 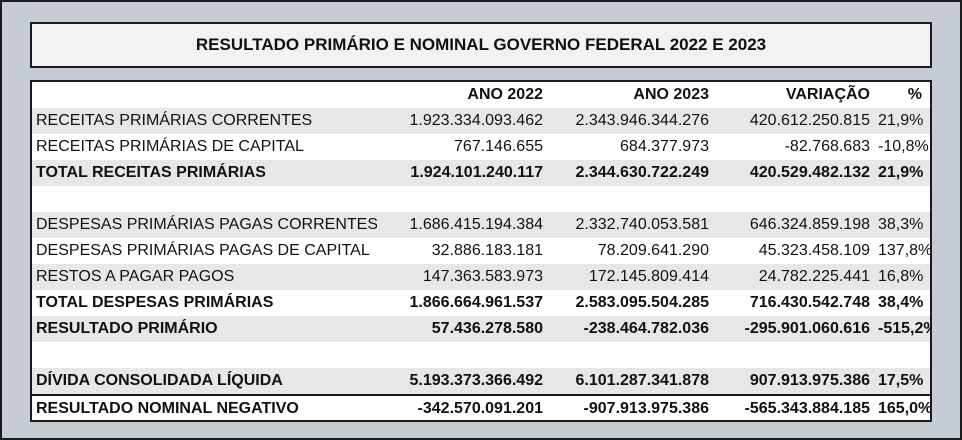 I want to click on row-label: TOTAL RECEITAS PRIMÁRIAS, so click(x=204, y=173).